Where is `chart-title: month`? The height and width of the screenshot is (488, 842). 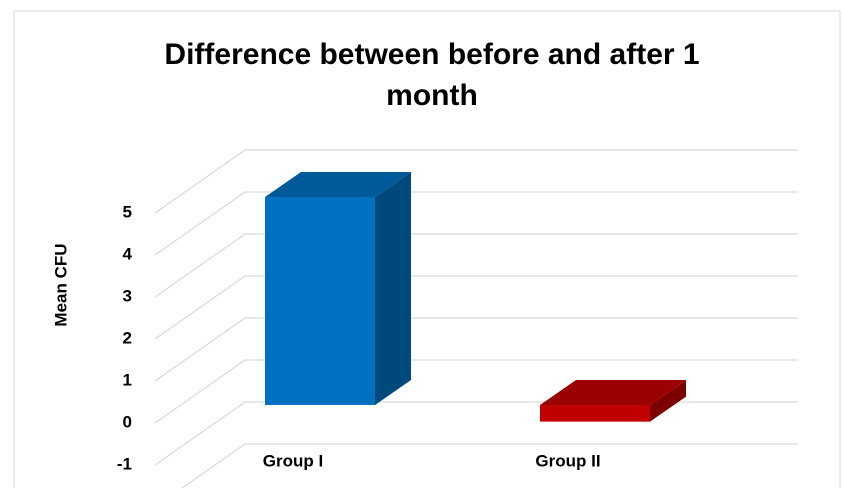 chart-title: month is located at coordinates (432, 95).